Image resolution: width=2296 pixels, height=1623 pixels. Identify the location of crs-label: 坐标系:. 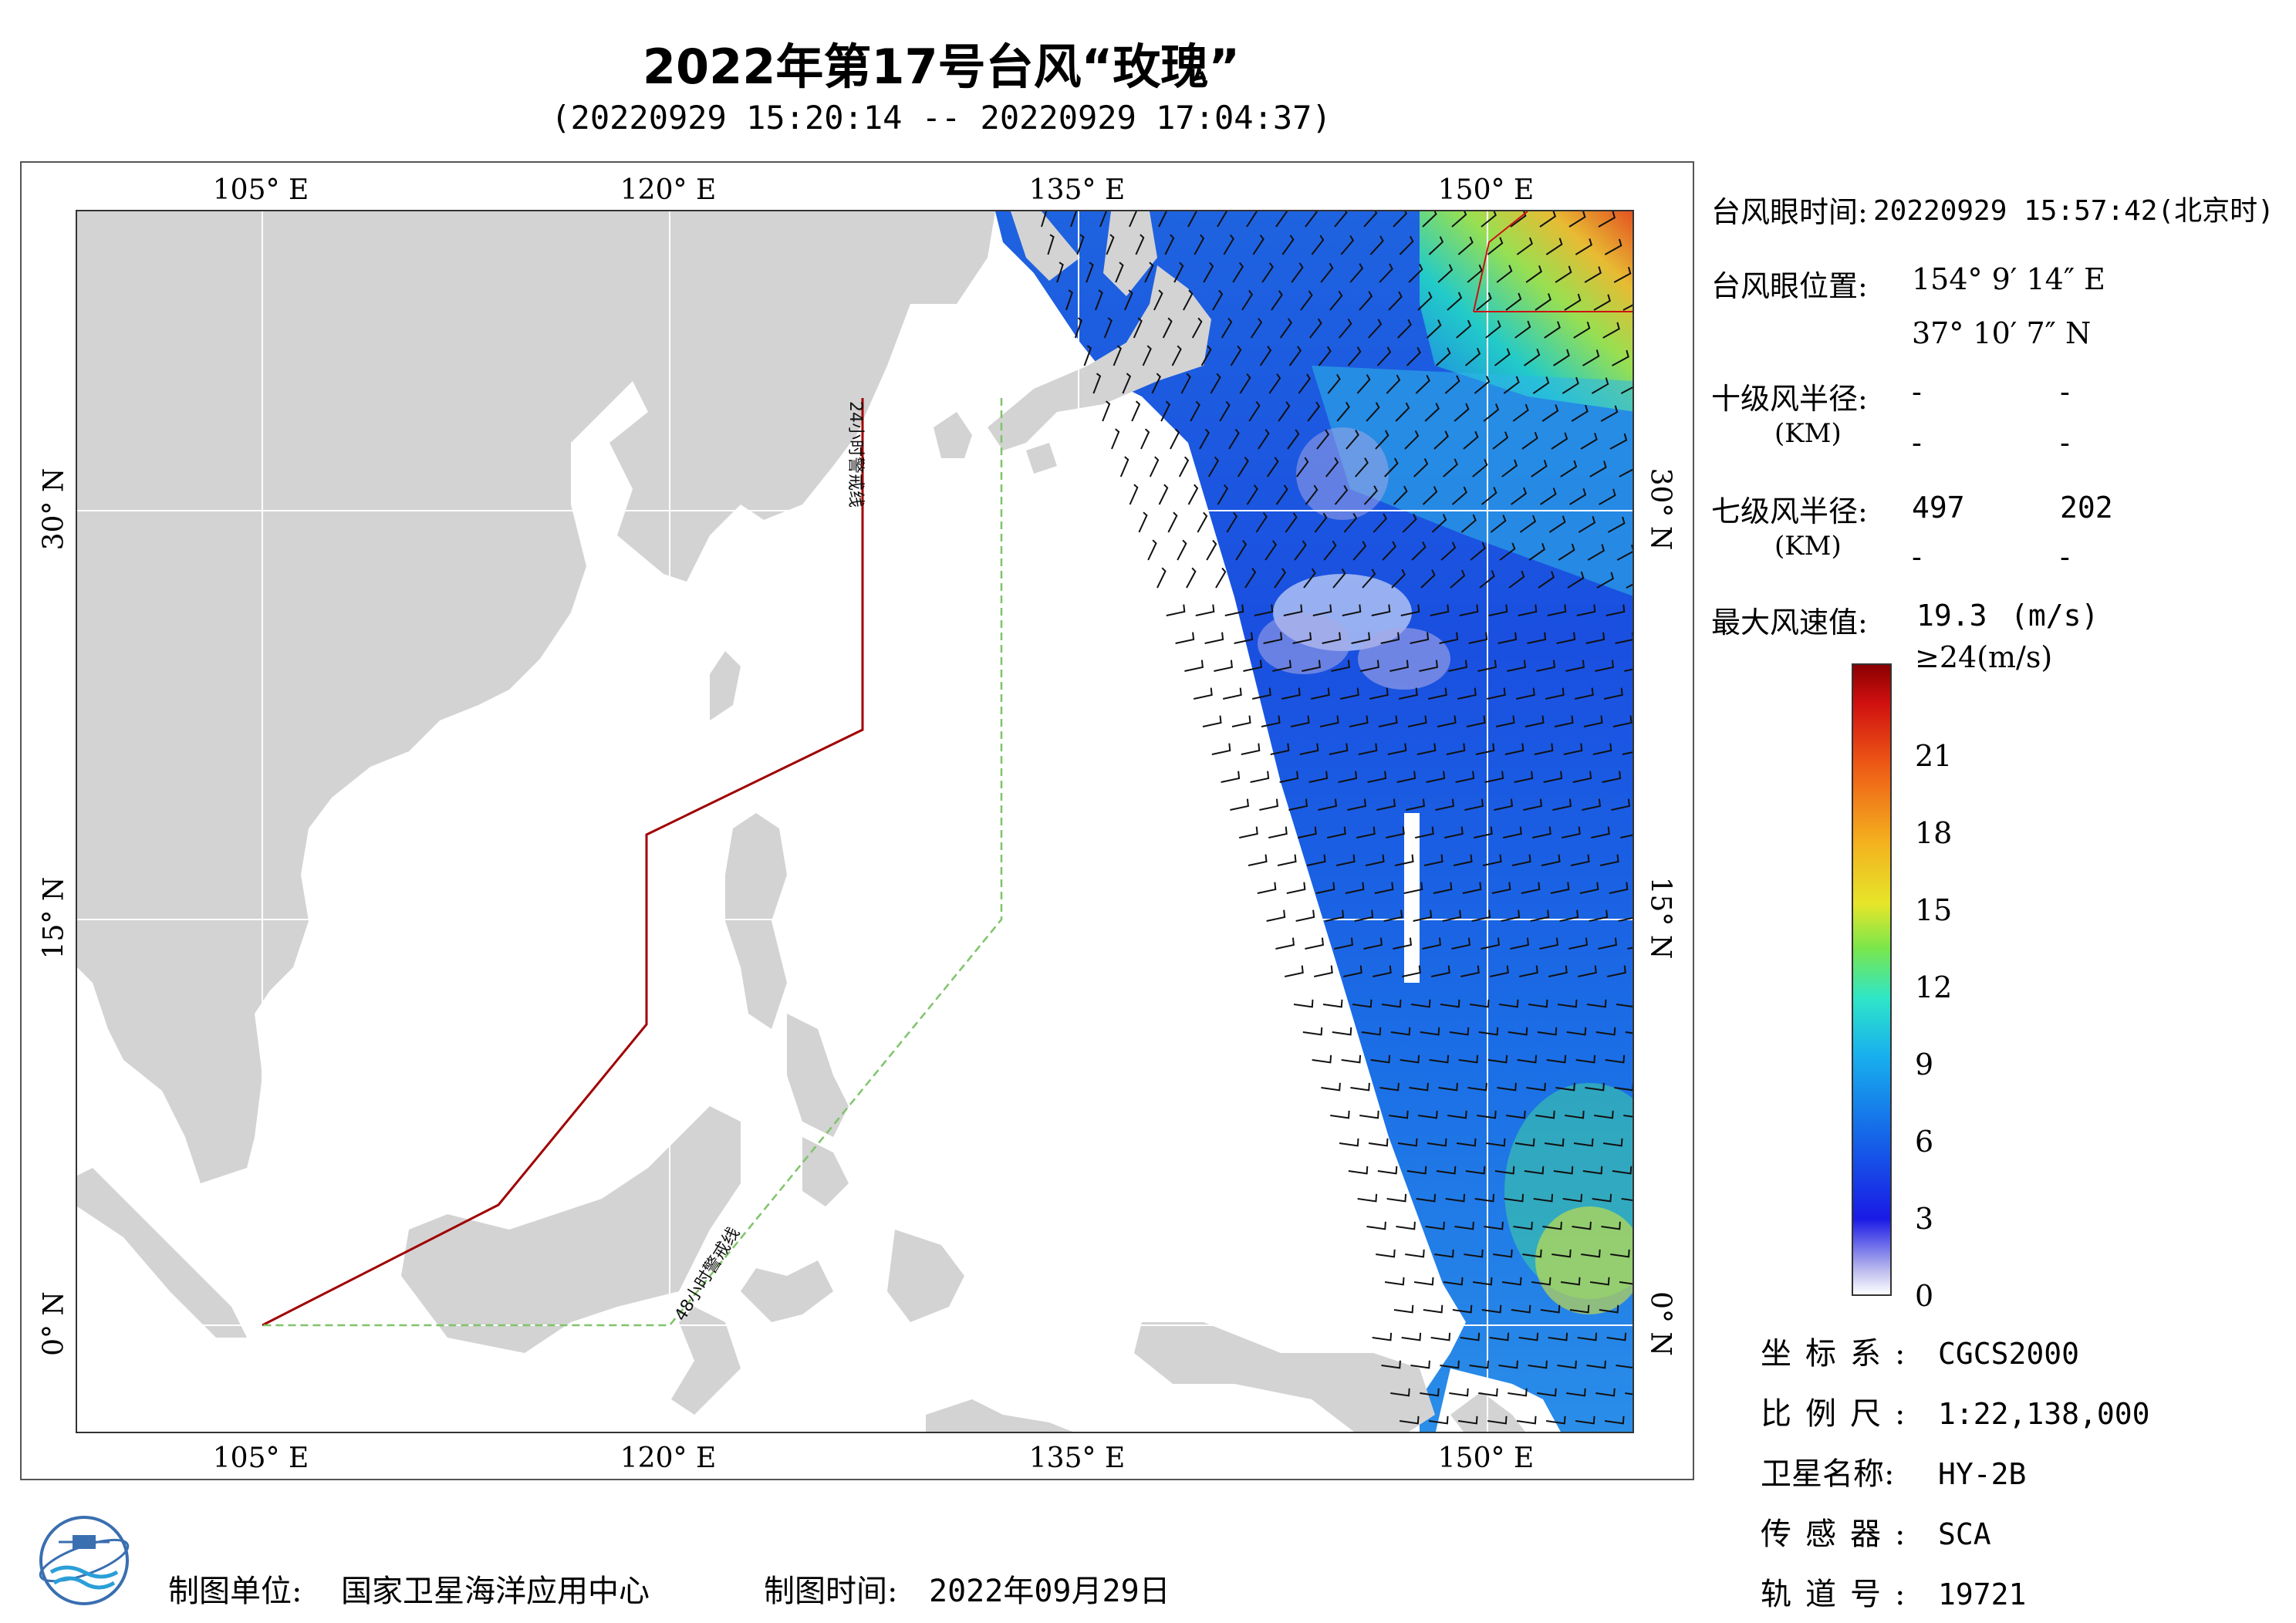
(1840, 1354).